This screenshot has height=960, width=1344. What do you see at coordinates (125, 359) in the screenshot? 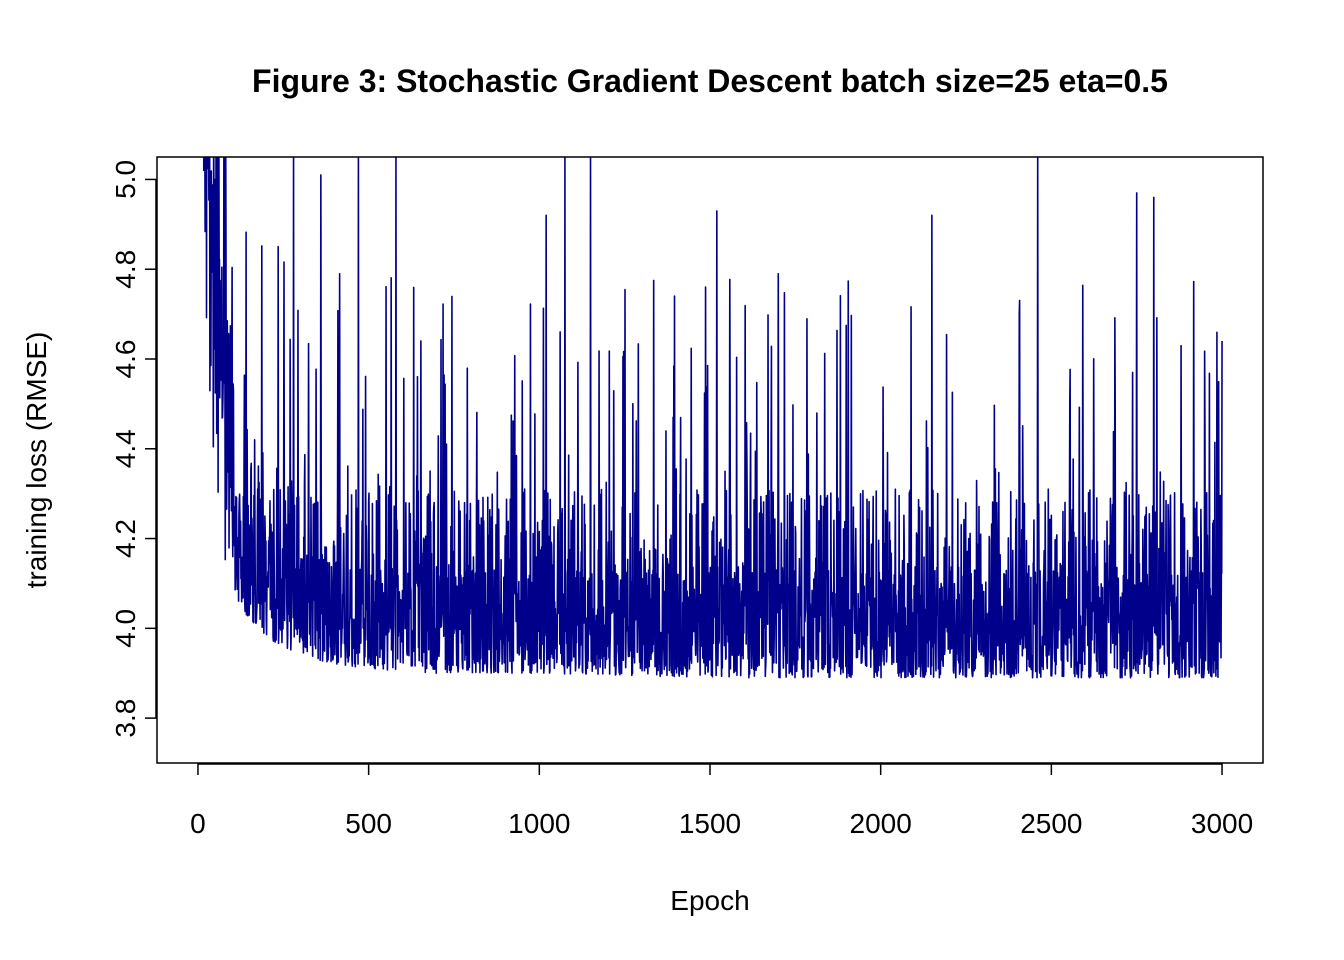
I see `y-tick-label: 4.6` at bounding box center [125, 359].